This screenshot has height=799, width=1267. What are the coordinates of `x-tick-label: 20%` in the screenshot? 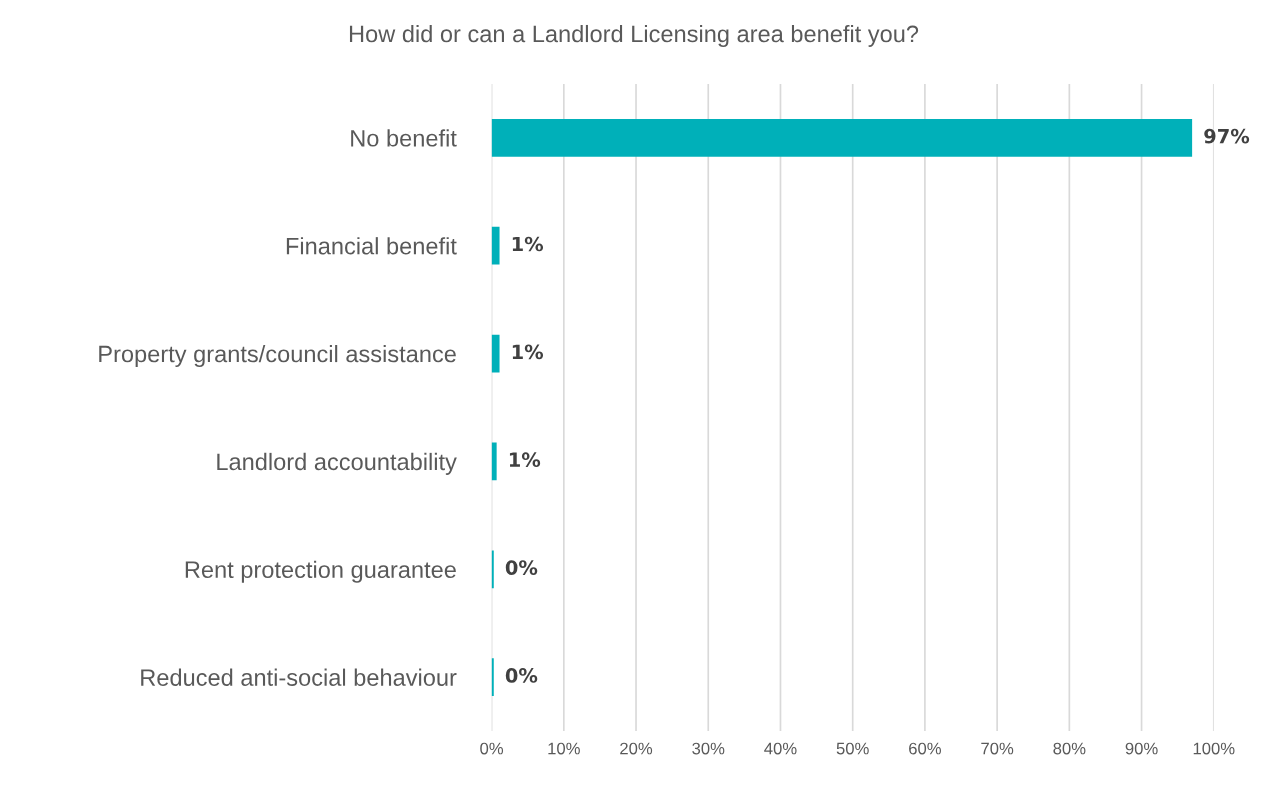 It's located at (636, 748).